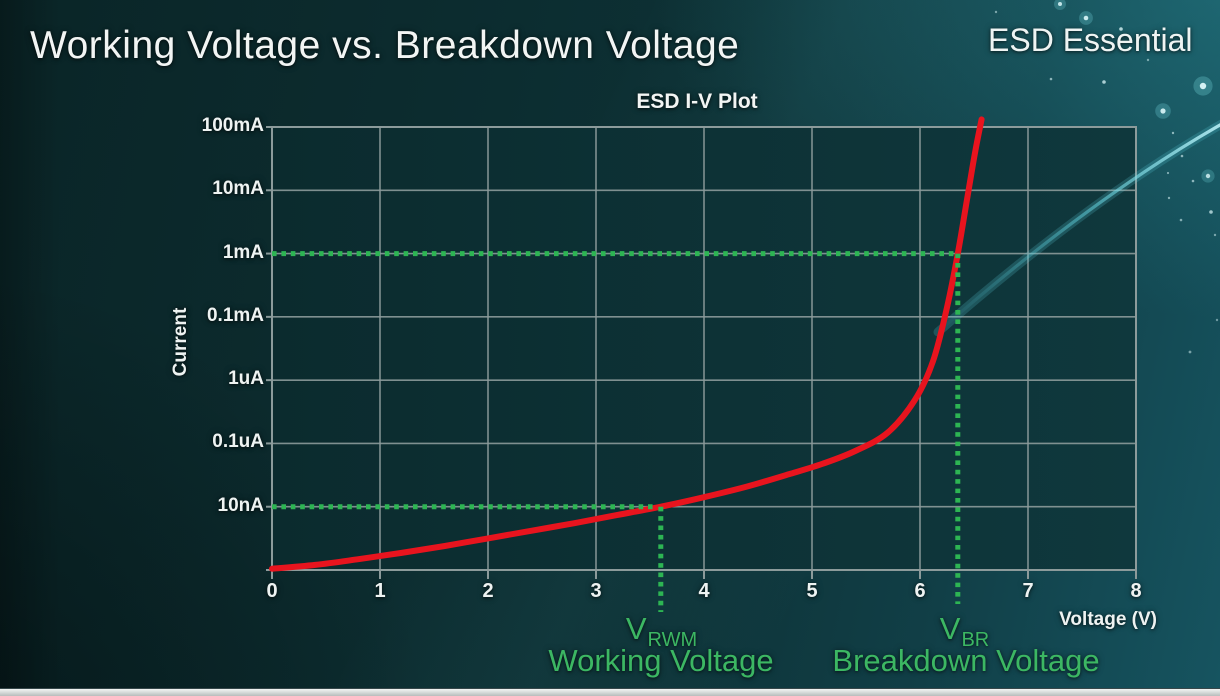 This screenshot has width=1220, height=696. What do you see at coordinates (1090, 40) in the screenshot?
I see `brand-text: ESD Essential` at bounding box center [1090, 40].